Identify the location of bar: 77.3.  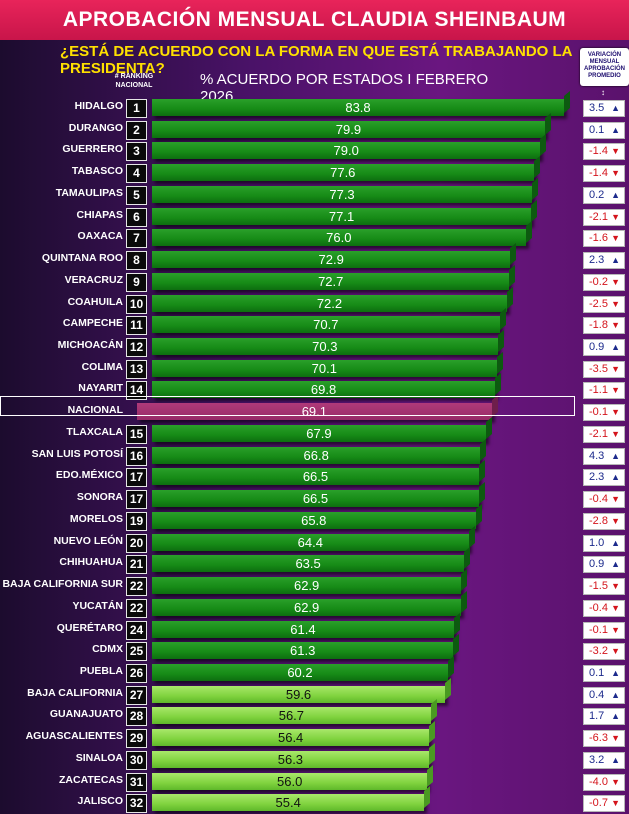
(345, 190).